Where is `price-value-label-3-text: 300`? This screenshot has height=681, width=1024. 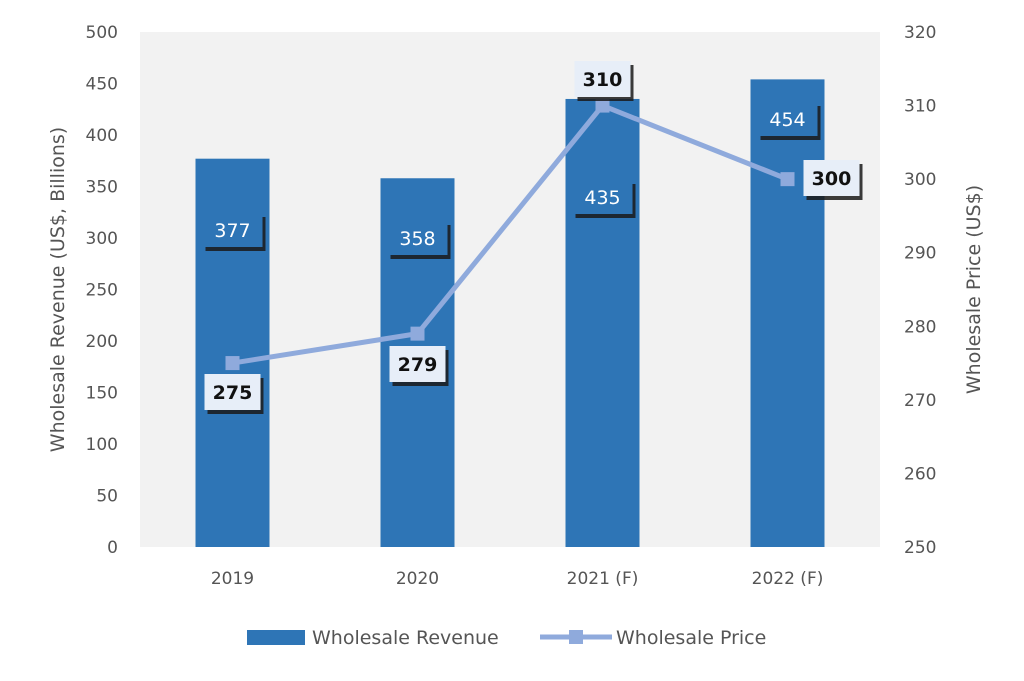
price-value-label-3-text: 300 is located at coordinates (832, 179).